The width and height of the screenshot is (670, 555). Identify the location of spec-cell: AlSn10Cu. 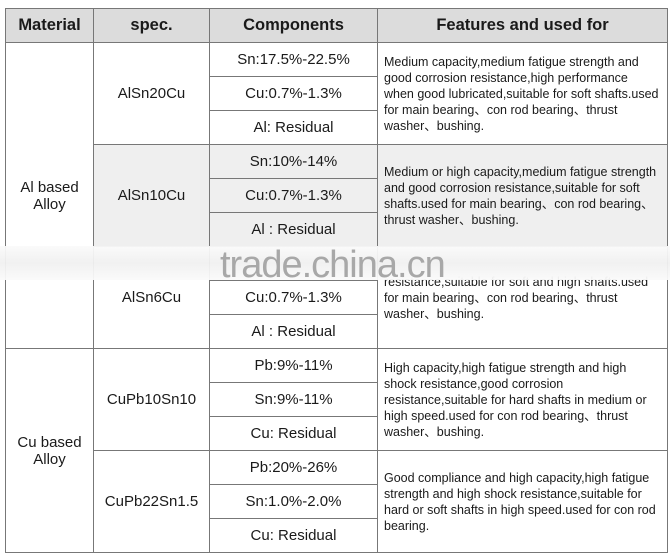
(151, 195).